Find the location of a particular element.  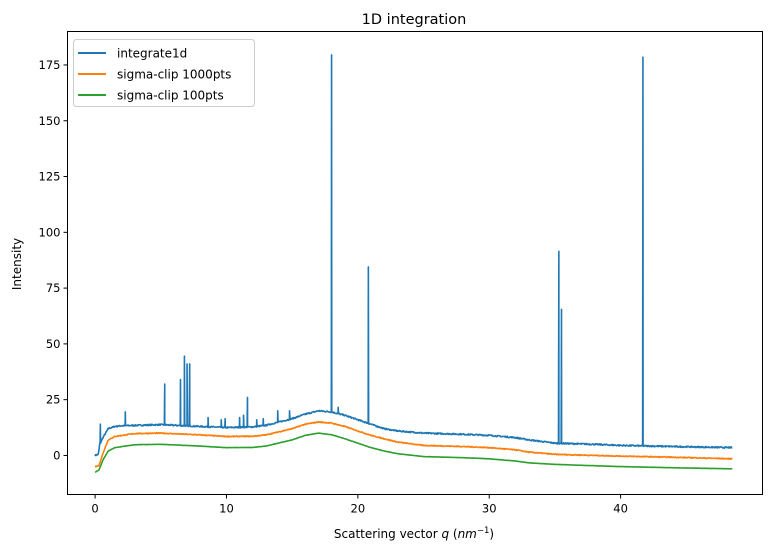

x-tick-label: 30 is located at coordinates (489, 509).